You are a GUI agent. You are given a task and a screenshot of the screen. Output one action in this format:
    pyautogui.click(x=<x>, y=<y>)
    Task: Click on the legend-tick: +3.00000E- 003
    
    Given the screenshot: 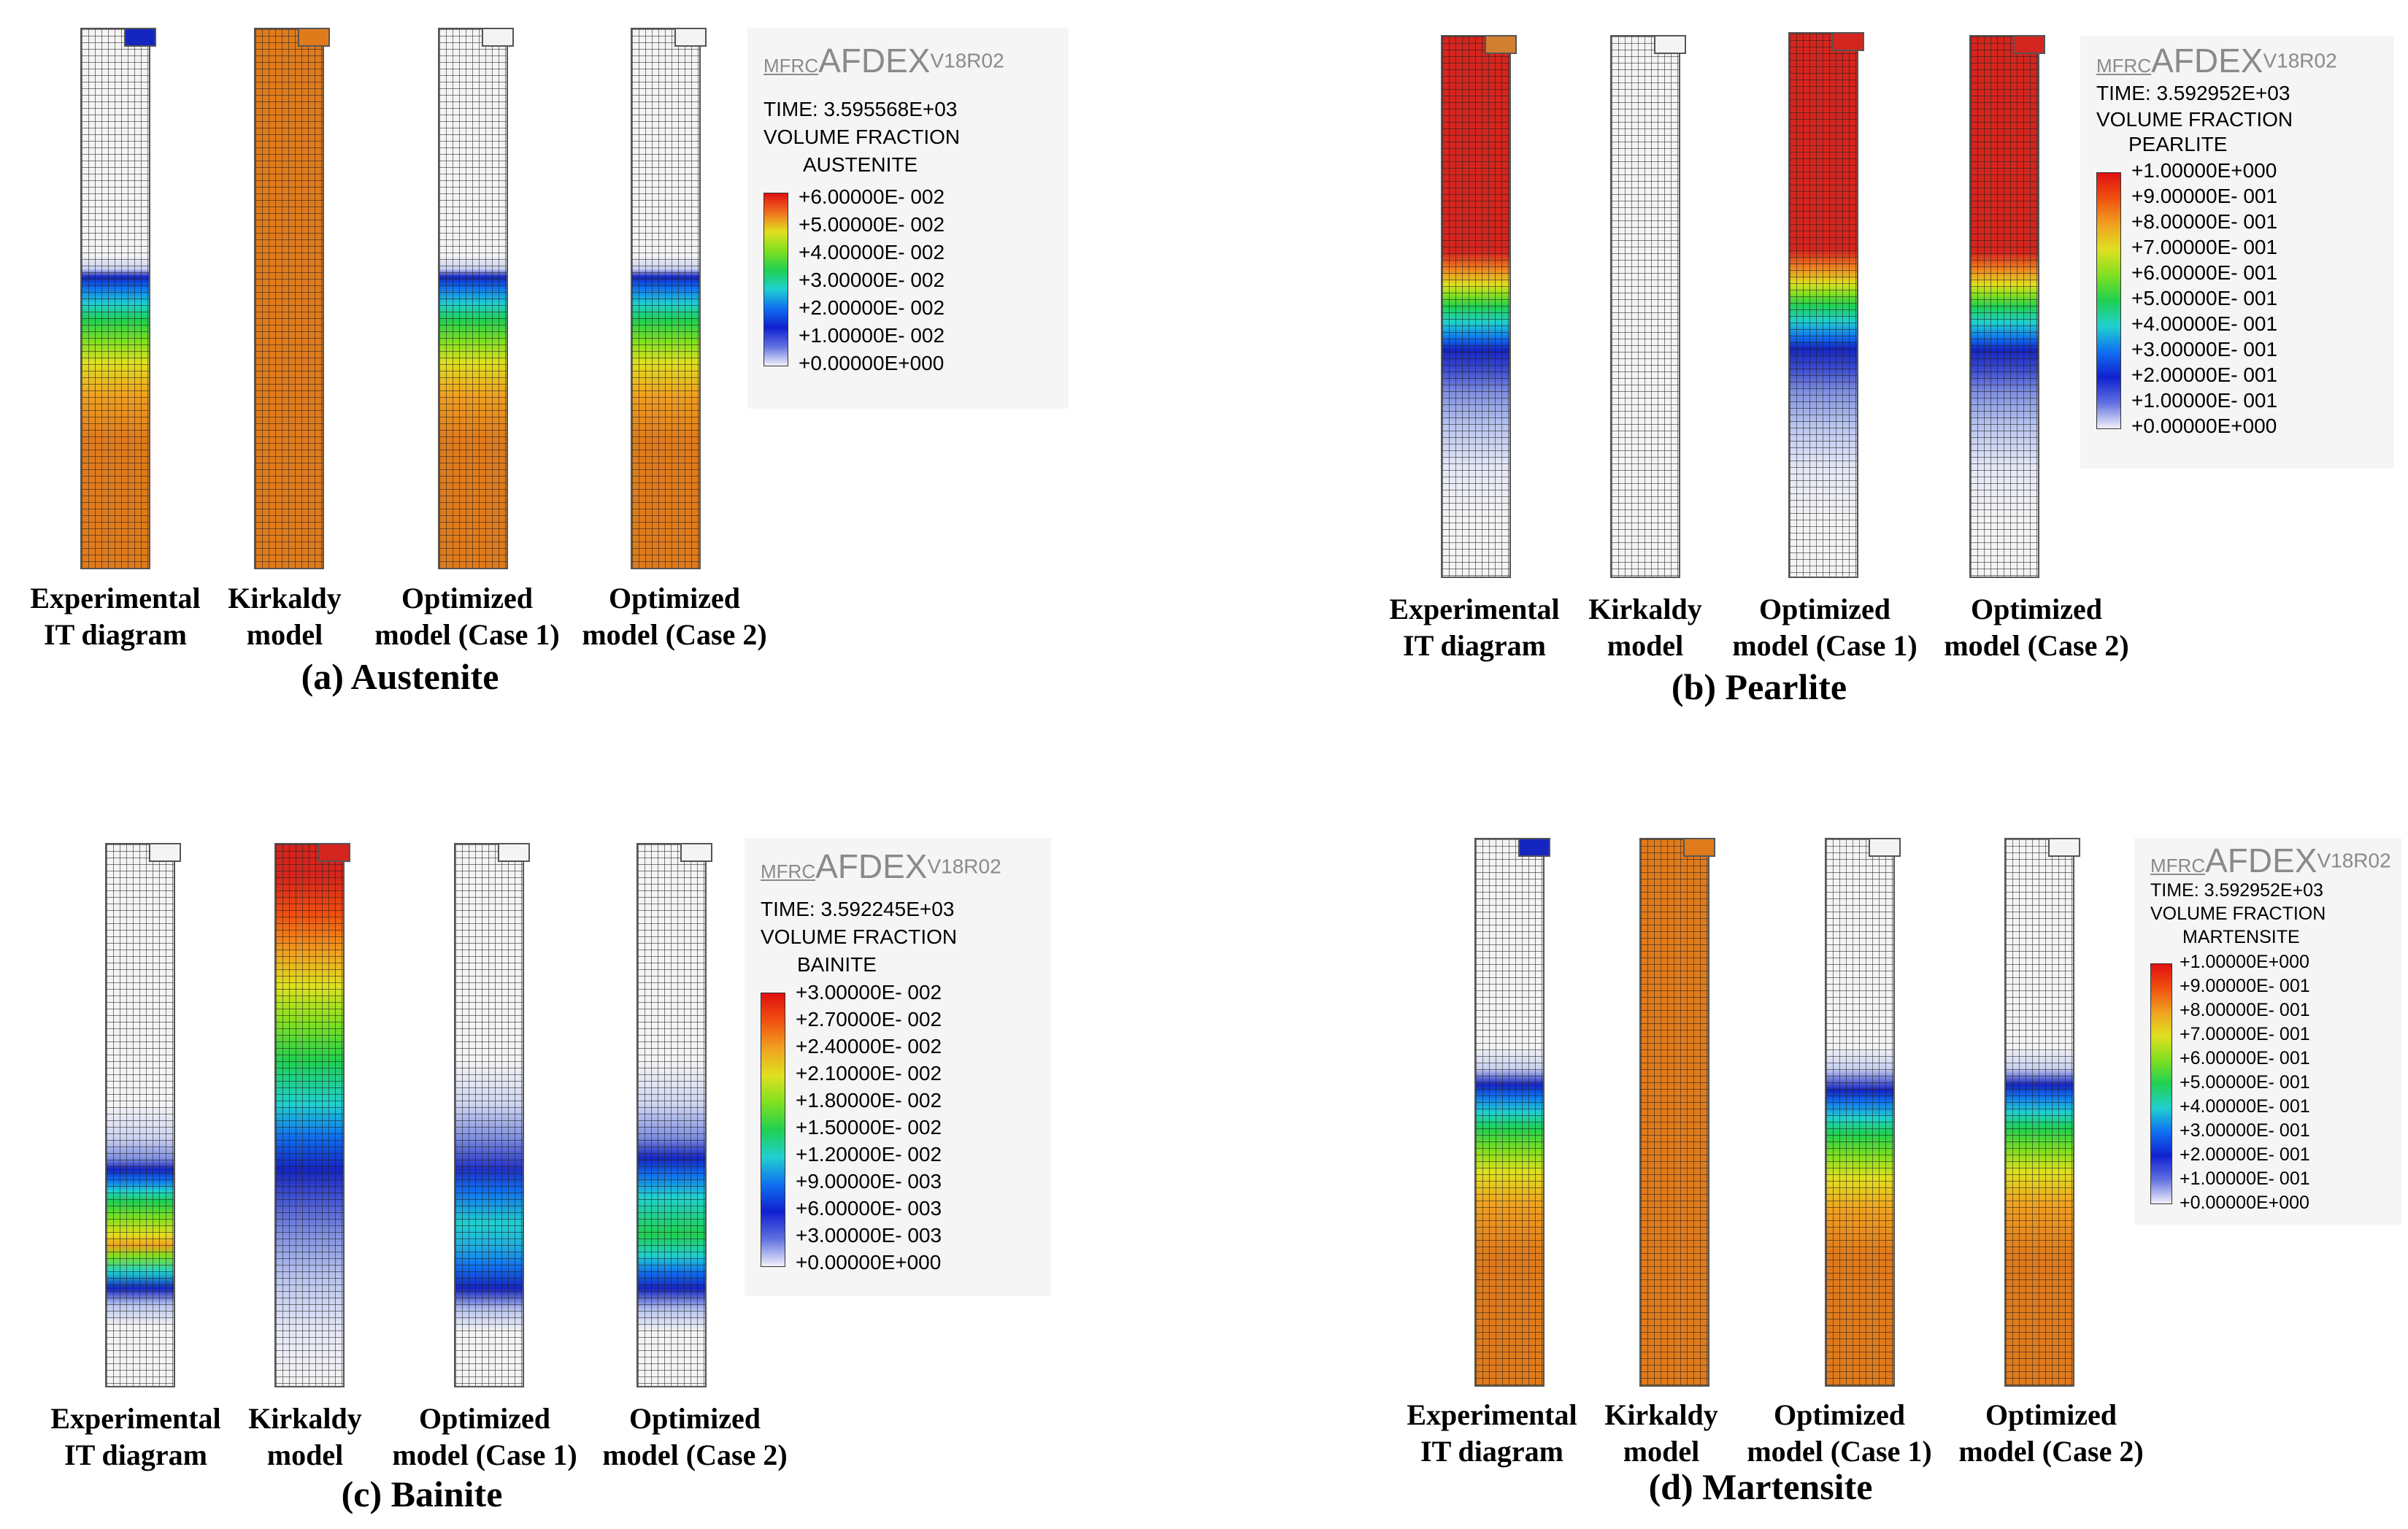 What is the action you would take?
    pyautogui.click(x=869, y=1235)
    